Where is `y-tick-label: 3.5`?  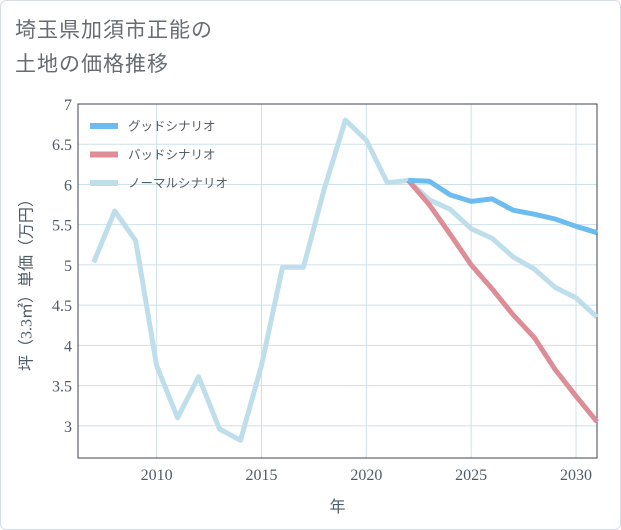 y-tick-label: 3.5 is located at coordinates (62, 387).